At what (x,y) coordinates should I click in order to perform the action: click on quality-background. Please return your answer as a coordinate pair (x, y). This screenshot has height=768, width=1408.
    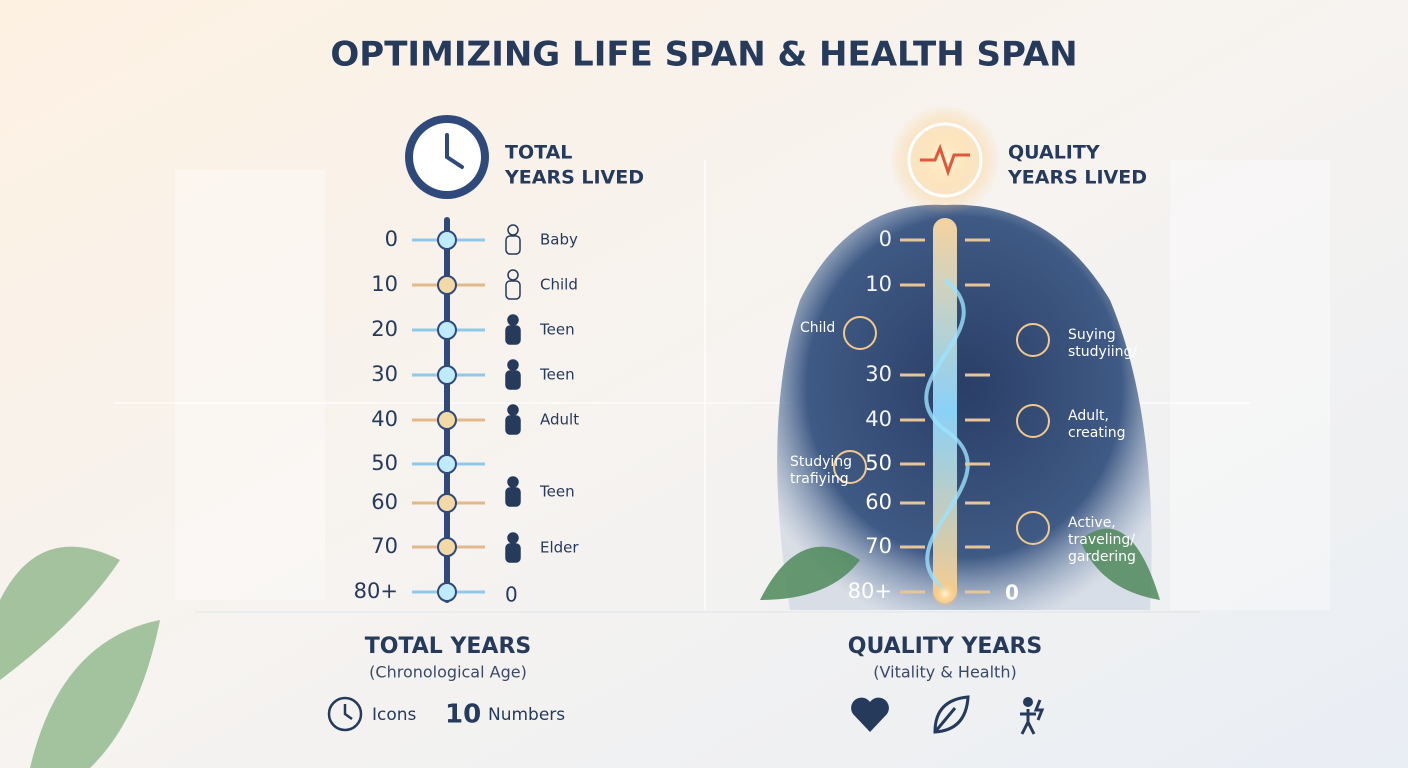
    Looking at the image, I should click on (964, 407).